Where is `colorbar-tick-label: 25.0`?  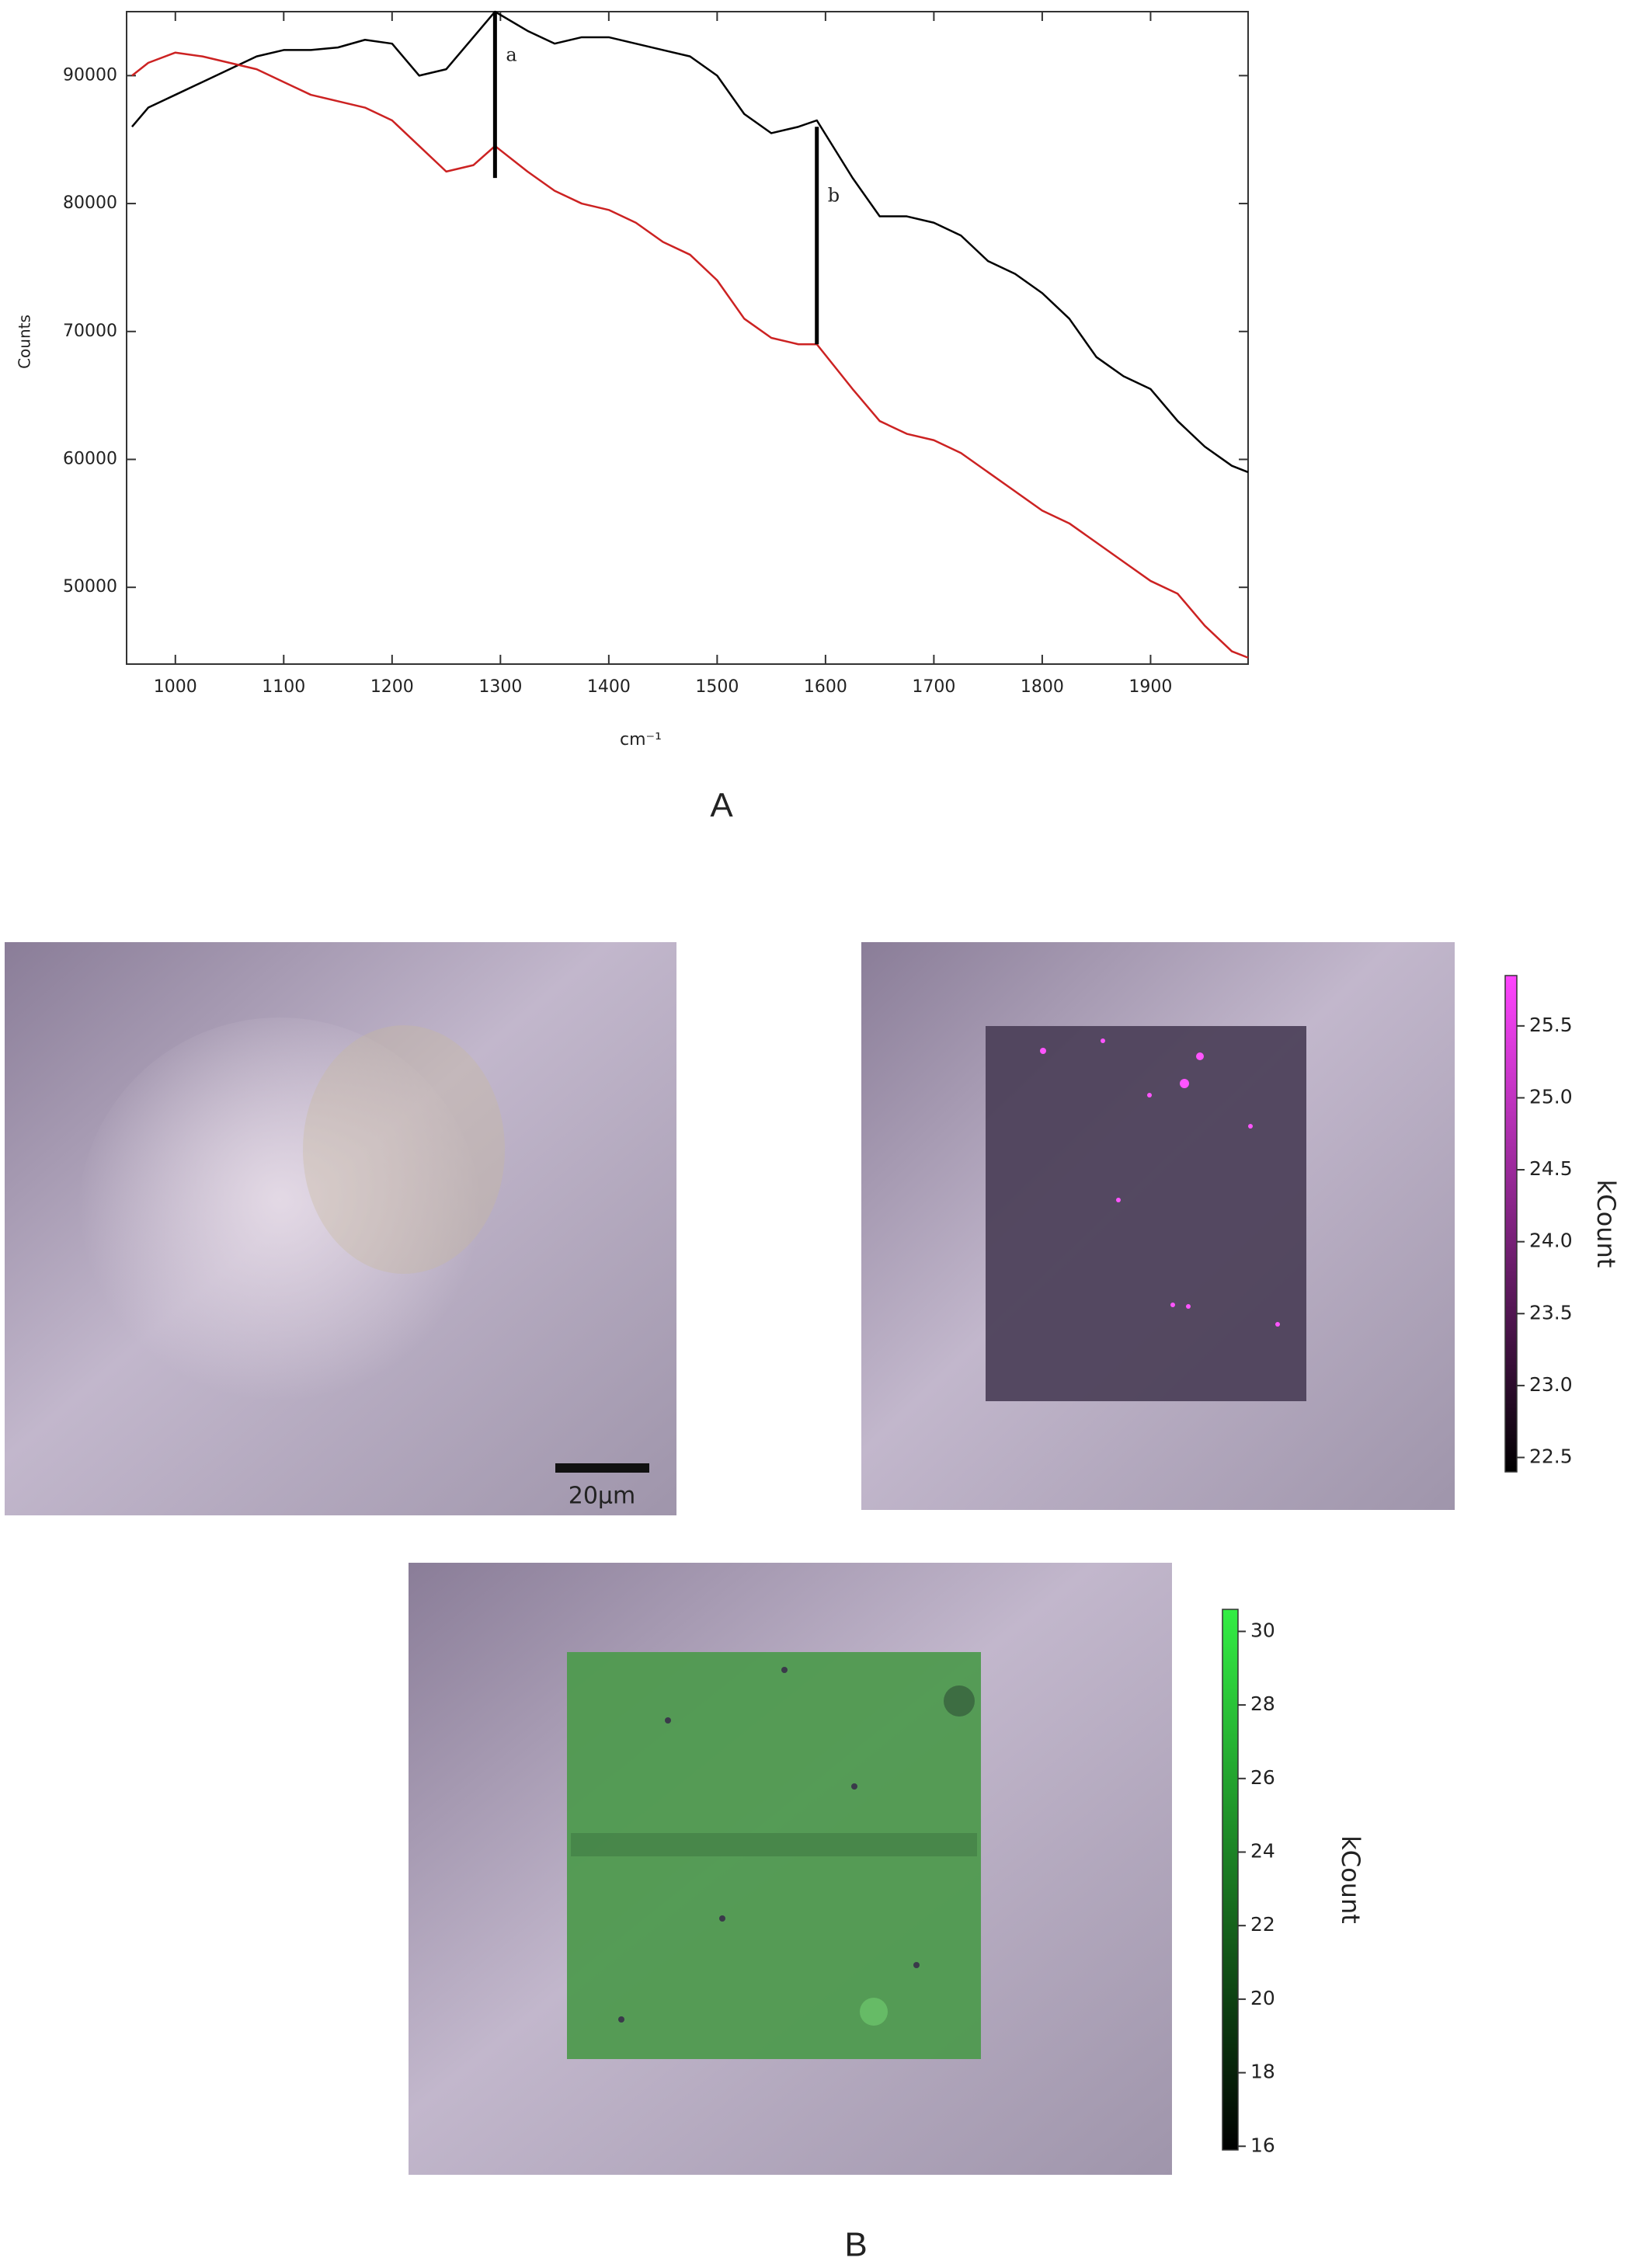
colorbar-tick-label: 25.0 is located at coordinates (1551, 1096).